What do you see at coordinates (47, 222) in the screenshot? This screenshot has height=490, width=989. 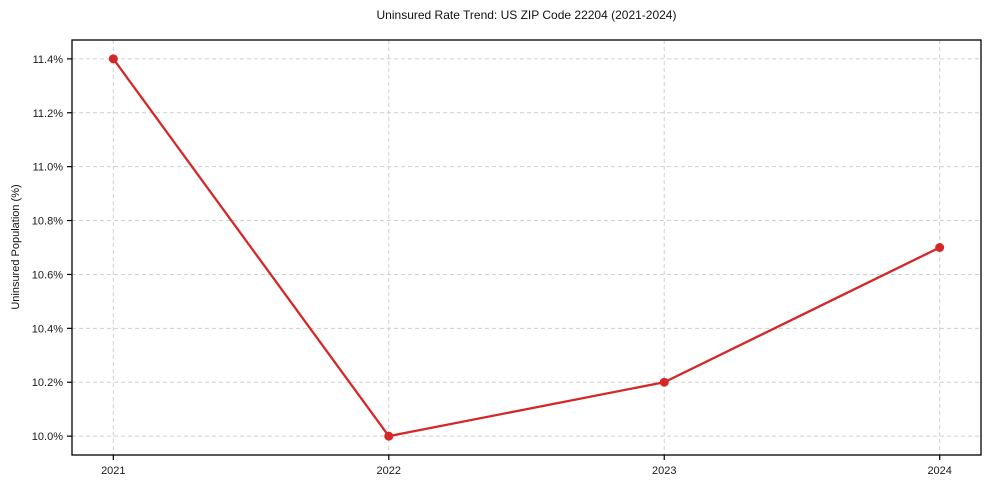 I see `y-tick-label: 10.8%` at bounding box center [47, 222].